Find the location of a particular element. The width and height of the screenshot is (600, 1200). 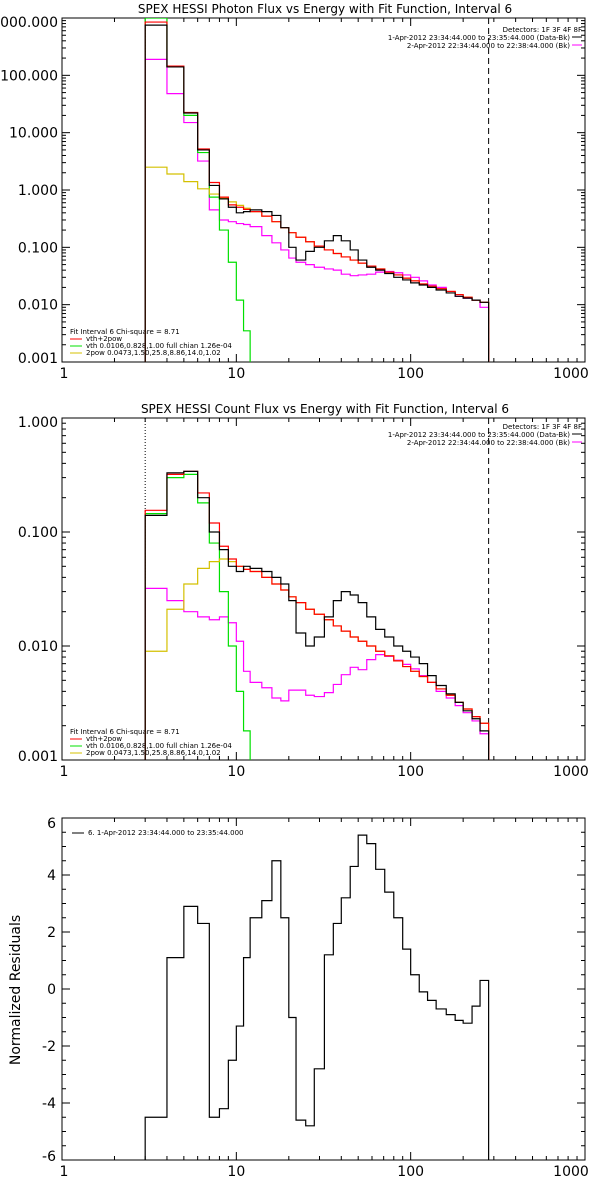

count-y-tick-label: 0.100 is located at coordinates (38, 533).